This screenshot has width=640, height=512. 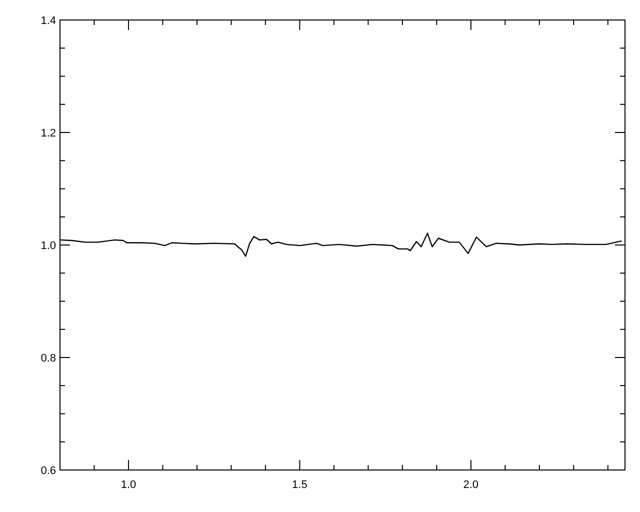 What do you see at coordinates (471, 485) in the screenshot?
I see `x-tick-label: 2.0` at bounding box center [471, 485].